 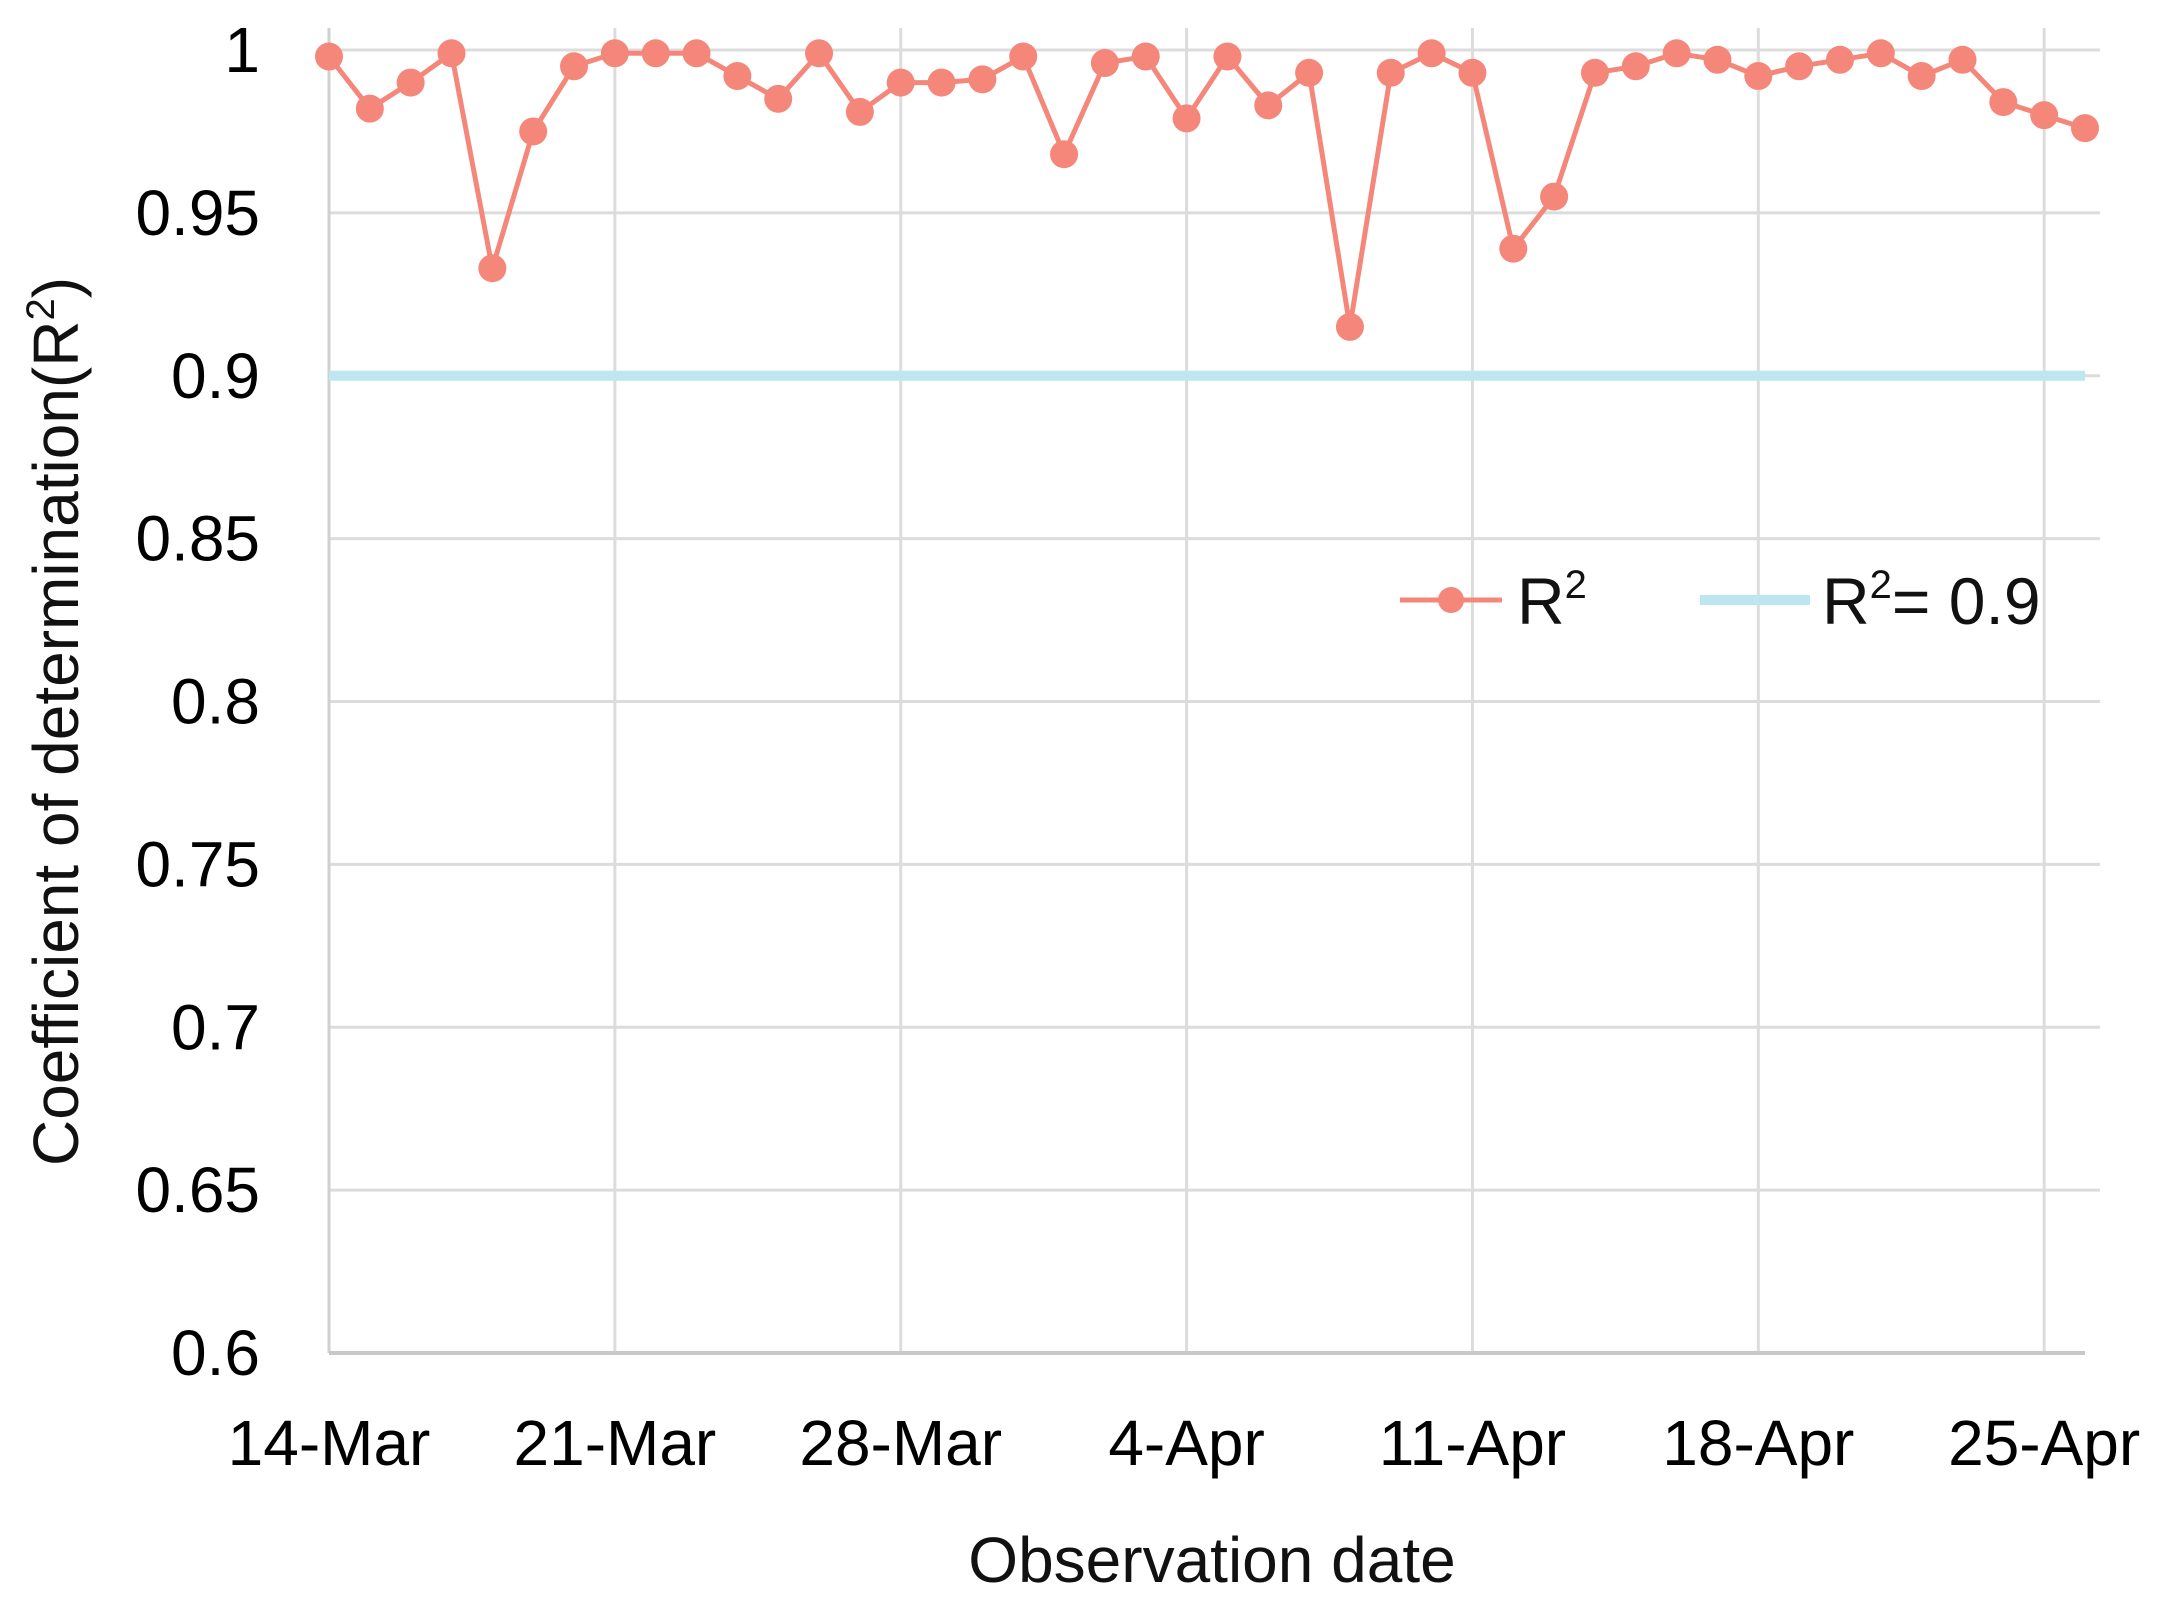 What do you see at coordinates (215, 1027) in the screenshot?
I see `y-tick-label: 0.7` at bounding box center [215, 1027].